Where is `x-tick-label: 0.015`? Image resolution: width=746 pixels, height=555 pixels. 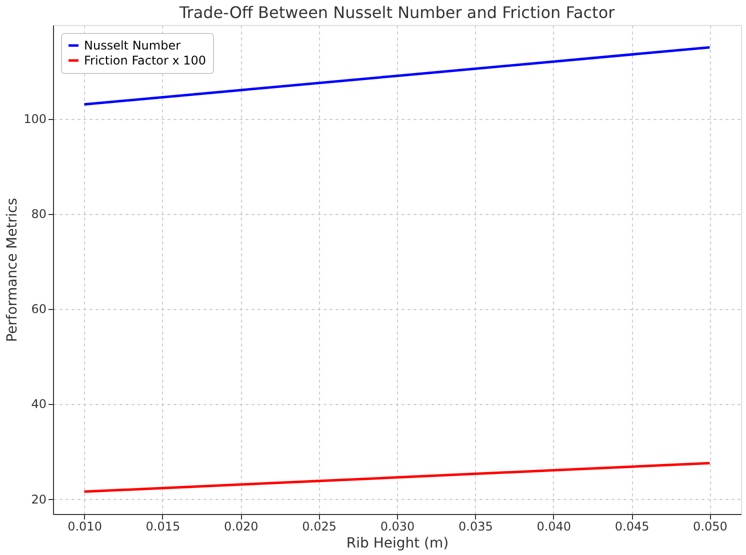
x-tick-label: 0.015 is located at coordinates (163, 527).